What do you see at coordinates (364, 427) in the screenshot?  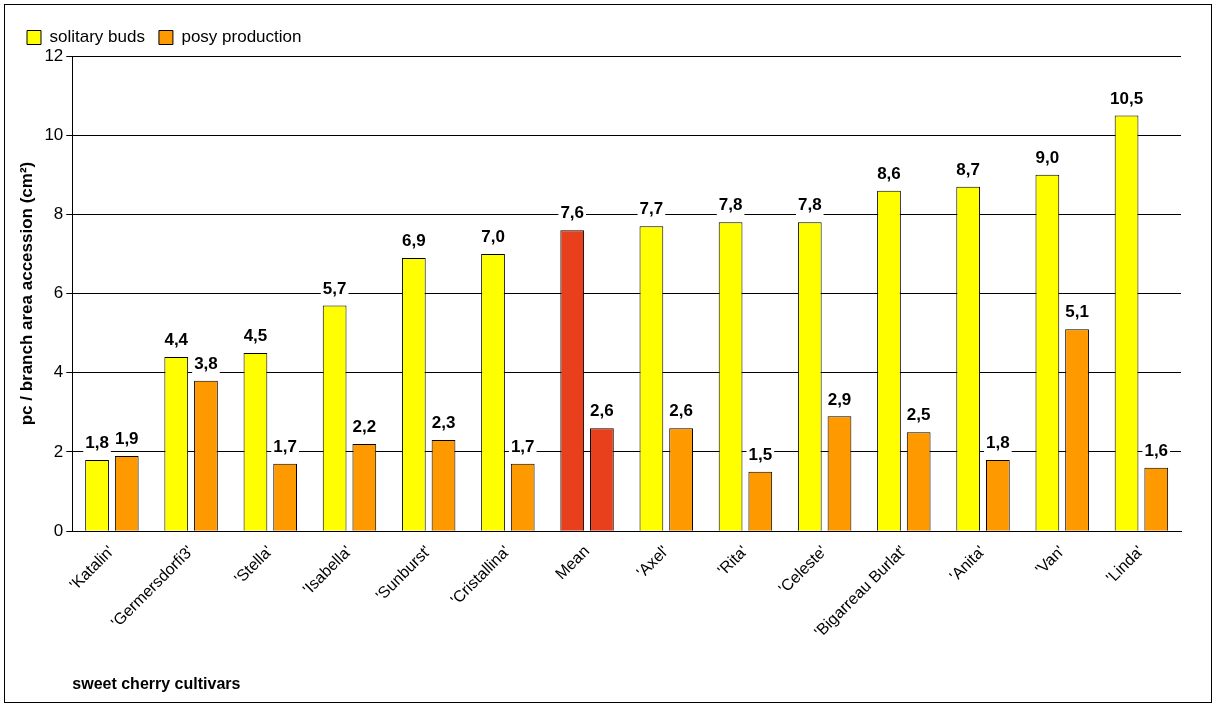 I see `data-label: 2,2` at bounding box center [364, 427].